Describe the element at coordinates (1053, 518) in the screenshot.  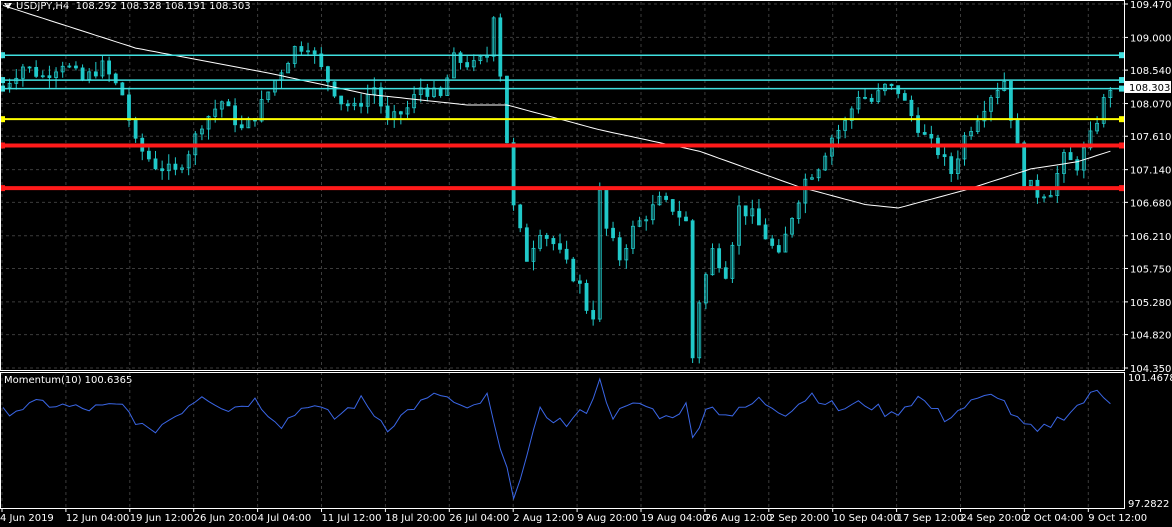
I see `x-tick-label: 2 Oct 04:00` at that location.